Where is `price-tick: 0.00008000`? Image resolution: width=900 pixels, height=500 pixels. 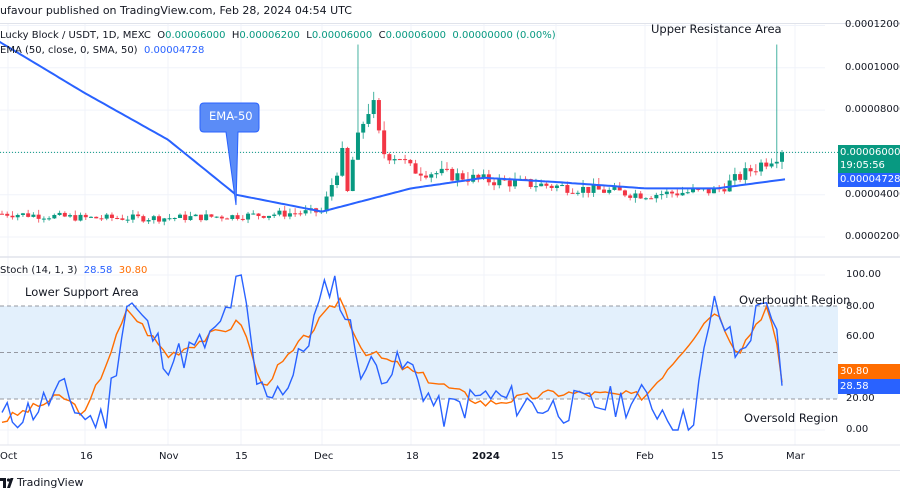
price-tick: 0.00008000 is located at coordinates (872, 109).